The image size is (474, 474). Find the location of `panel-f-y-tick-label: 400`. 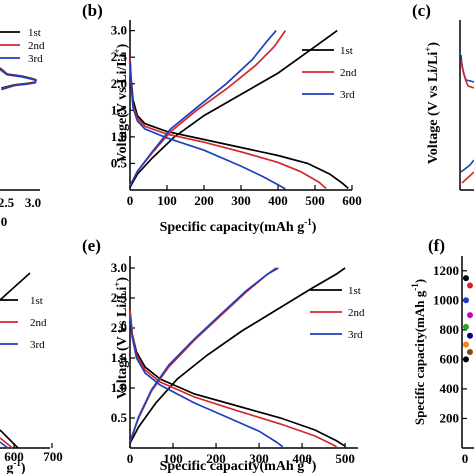

panel-f-y-tick-label: 400 is located at coordinates (450, 388).